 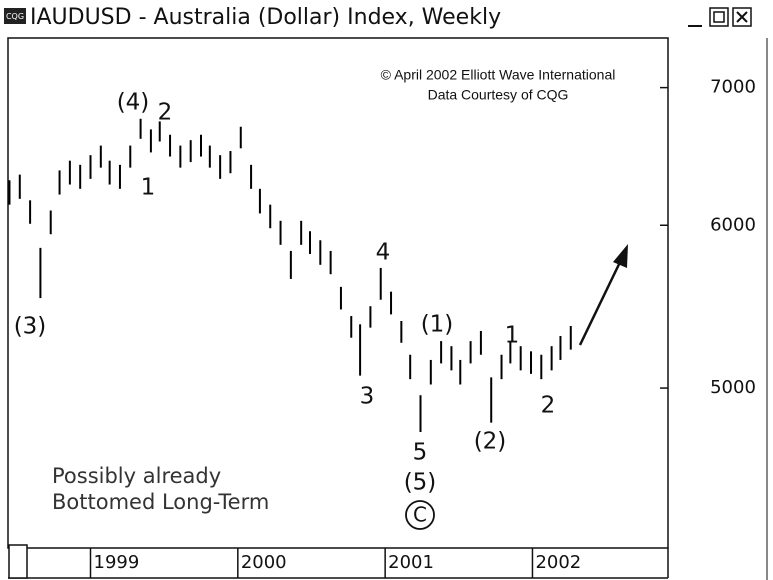 What do you see at coordinates (558, 562) in the screenshot?
I see `x-tick-label: 2002` at bounding box center [558, 562].